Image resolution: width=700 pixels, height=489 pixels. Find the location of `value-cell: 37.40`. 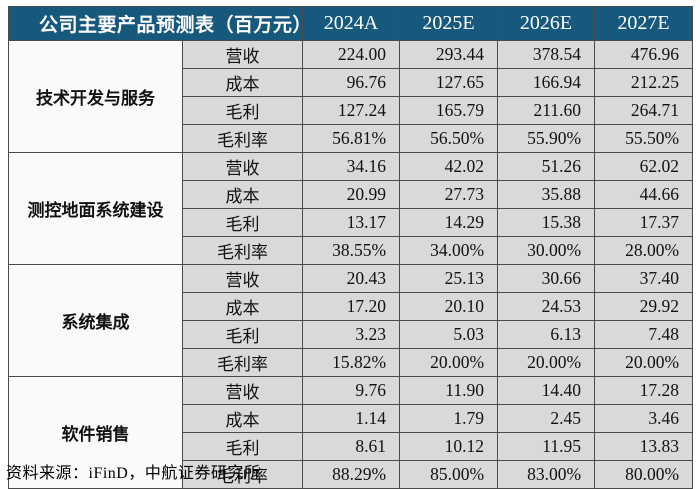

value-cell: 37.40 is located at coordinates (644, 278).